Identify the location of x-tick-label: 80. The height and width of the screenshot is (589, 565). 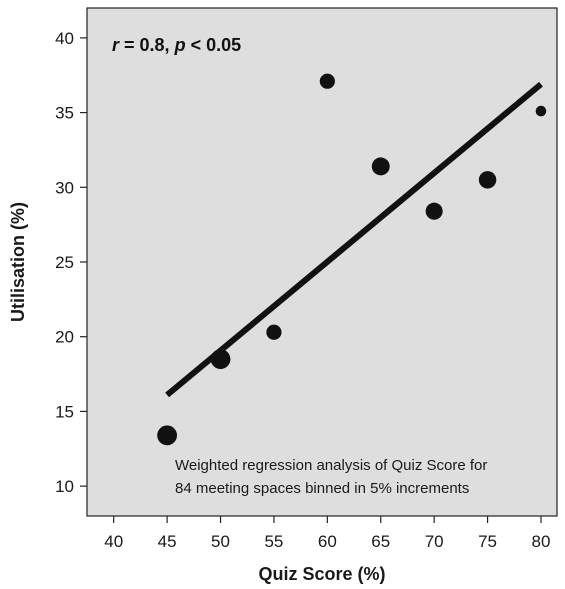
(541, 541).